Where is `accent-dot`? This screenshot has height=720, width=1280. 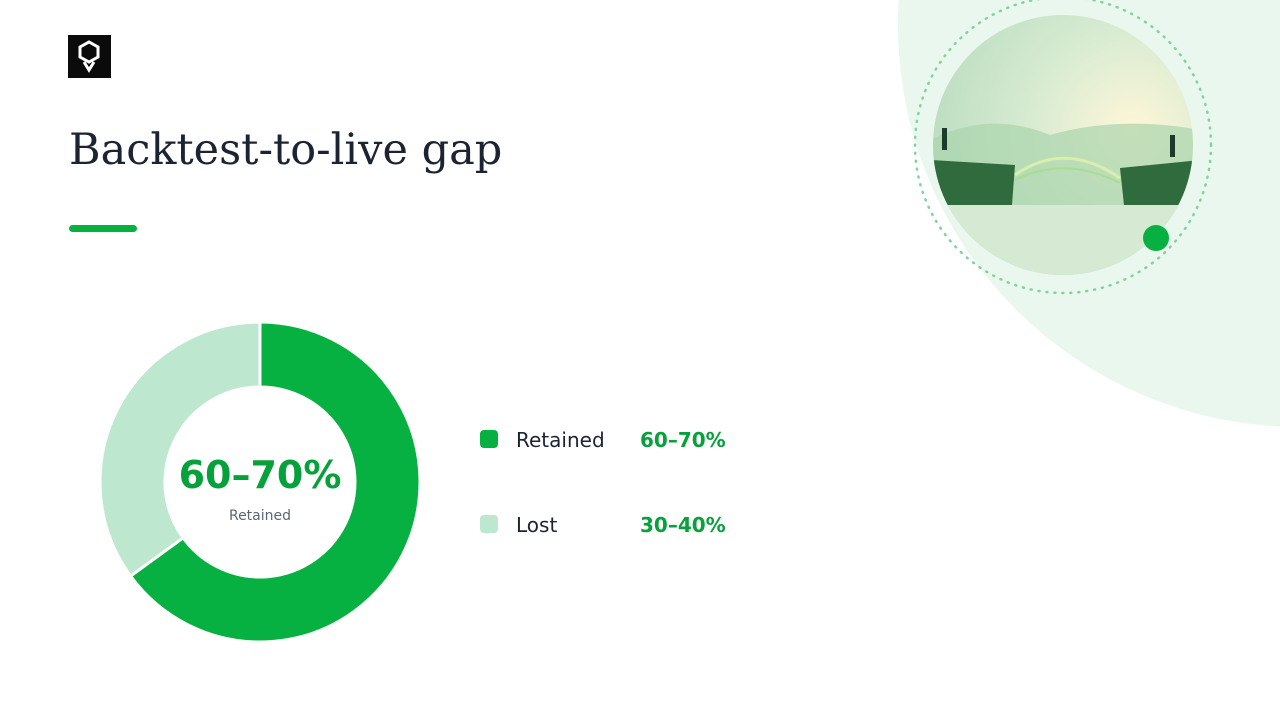
accent-dot is located at coordinates (1156, 238).